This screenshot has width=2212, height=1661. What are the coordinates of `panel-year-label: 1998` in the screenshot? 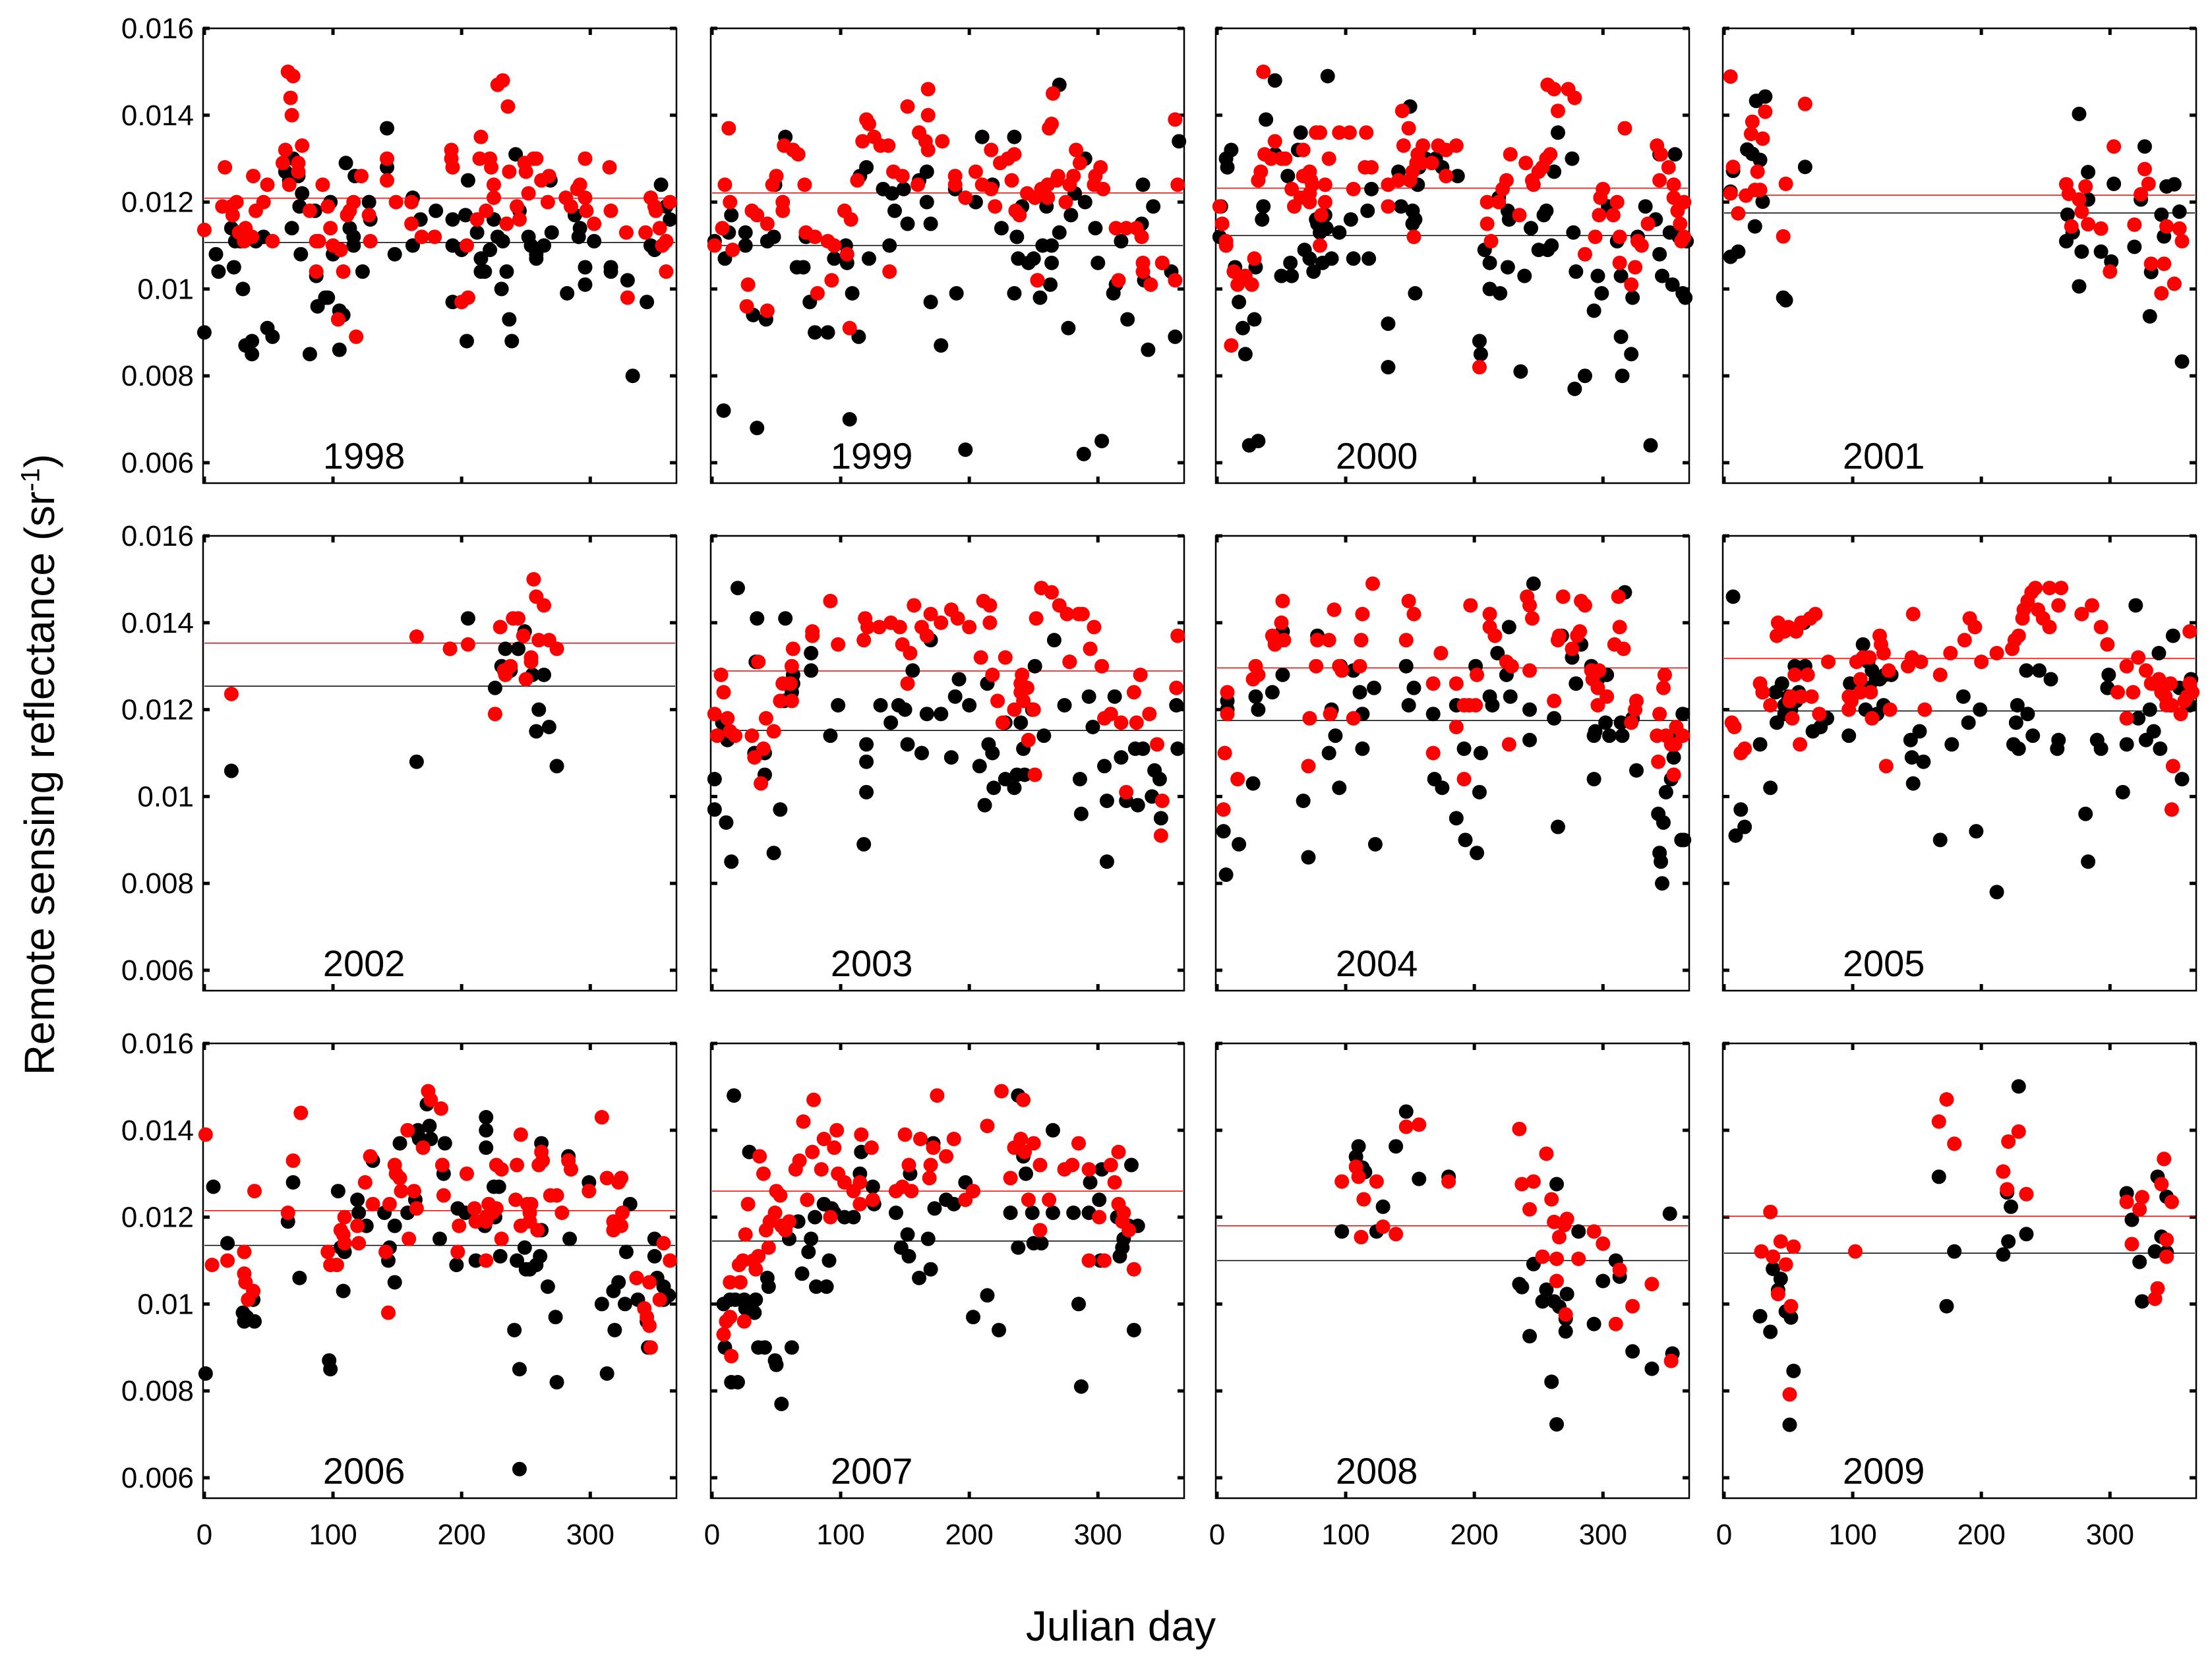 It's located at (364, 456).